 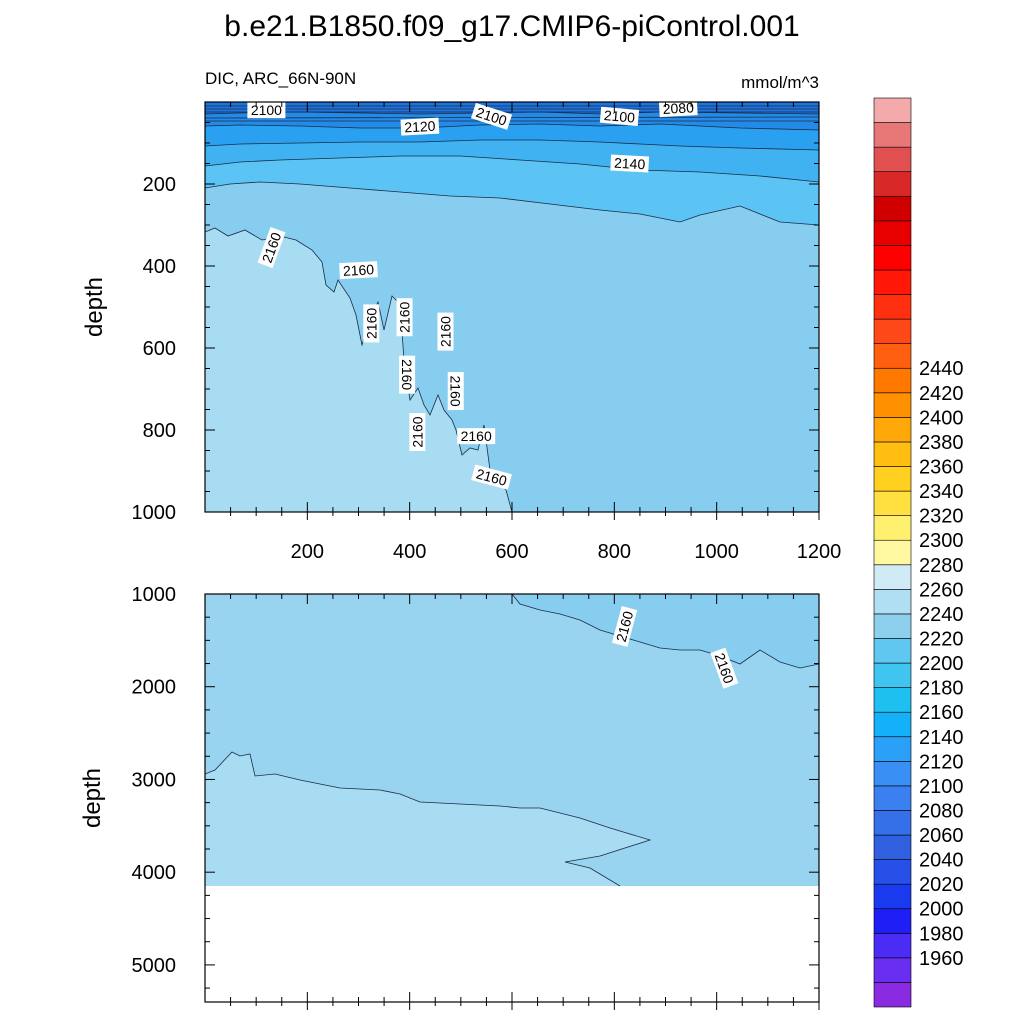 What do you see at coordinates (941, 541) in the screenshot?
I see `colorbar-label: 2300` at bounding box center [941, 541].